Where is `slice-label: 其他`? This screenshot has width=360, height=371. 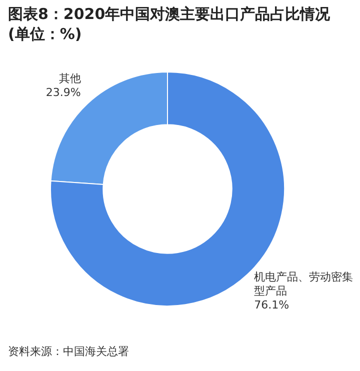 slice-label: 其他 is located at coordinates (69, 79).